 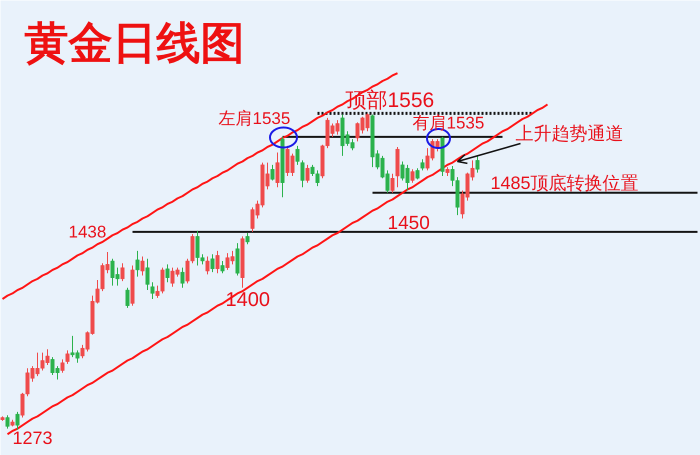 I want to click on annotation: 有肩1535, so click(x=448, y=122).